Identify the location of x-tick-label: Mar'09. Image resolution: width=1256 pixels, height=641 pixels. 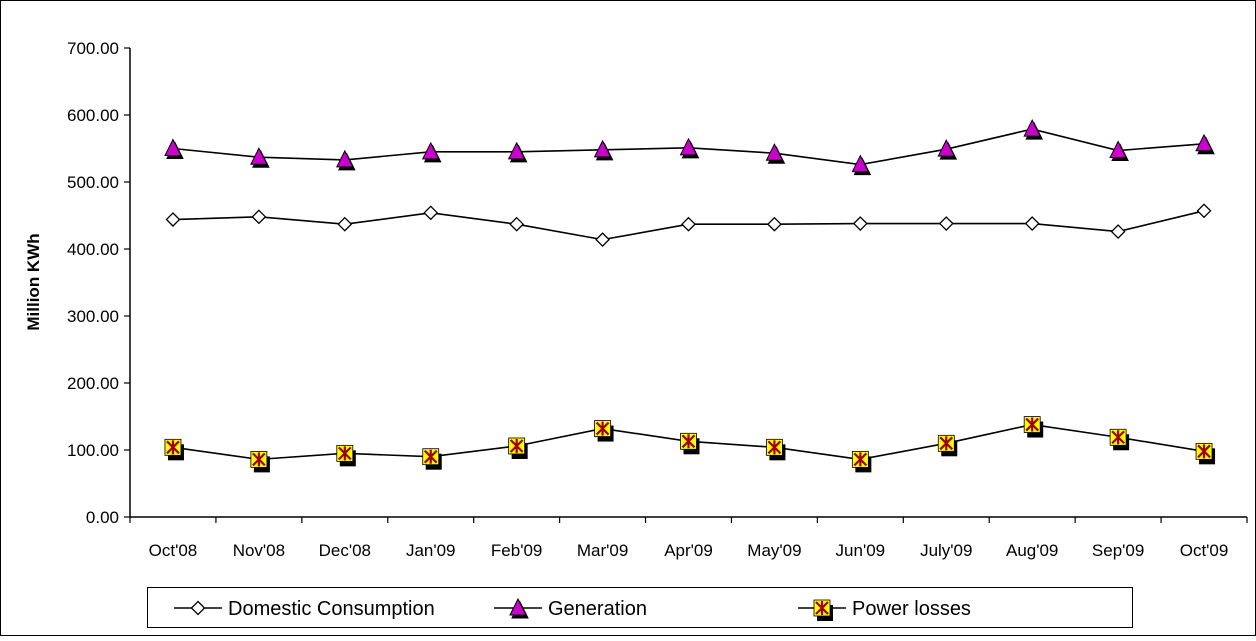
(602, 550).